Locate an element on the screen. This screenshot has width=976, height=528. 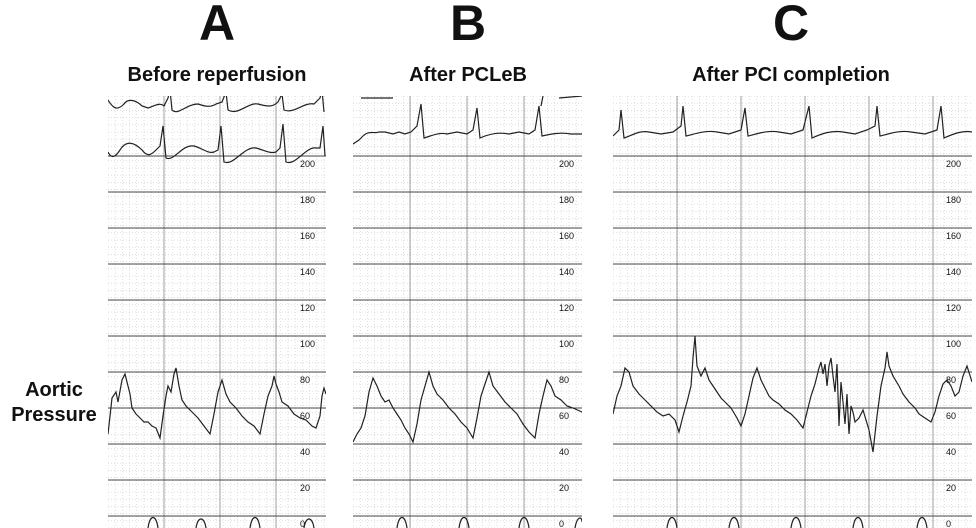
strip-b-aortic-pressure is located at coordinates (467, 406).